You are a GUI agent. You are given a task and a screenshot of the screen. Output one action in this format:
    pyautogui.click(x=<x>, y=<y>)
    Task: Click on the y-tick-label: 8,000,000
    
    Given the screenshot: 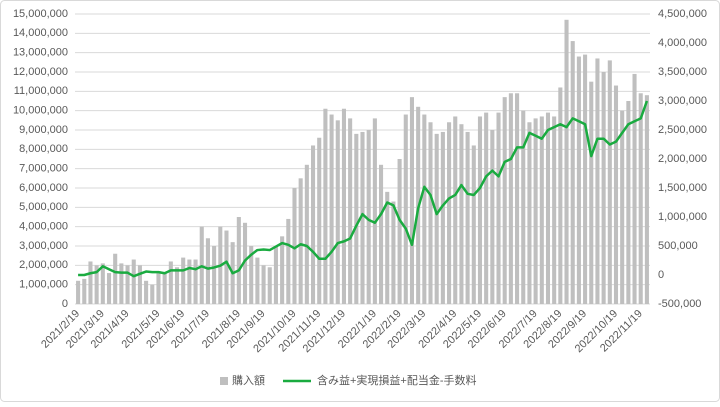 What is the action you would take?
    pyautogui.click(x=43, y=149)
    